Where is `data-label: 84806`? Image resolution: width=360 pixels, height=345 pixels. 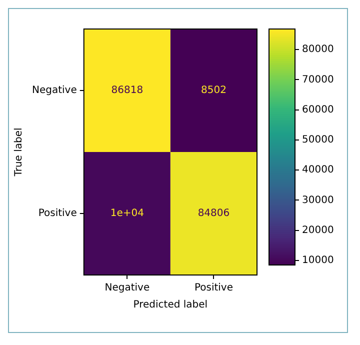
data-label: 84806 is located at coordinates (214, 214).